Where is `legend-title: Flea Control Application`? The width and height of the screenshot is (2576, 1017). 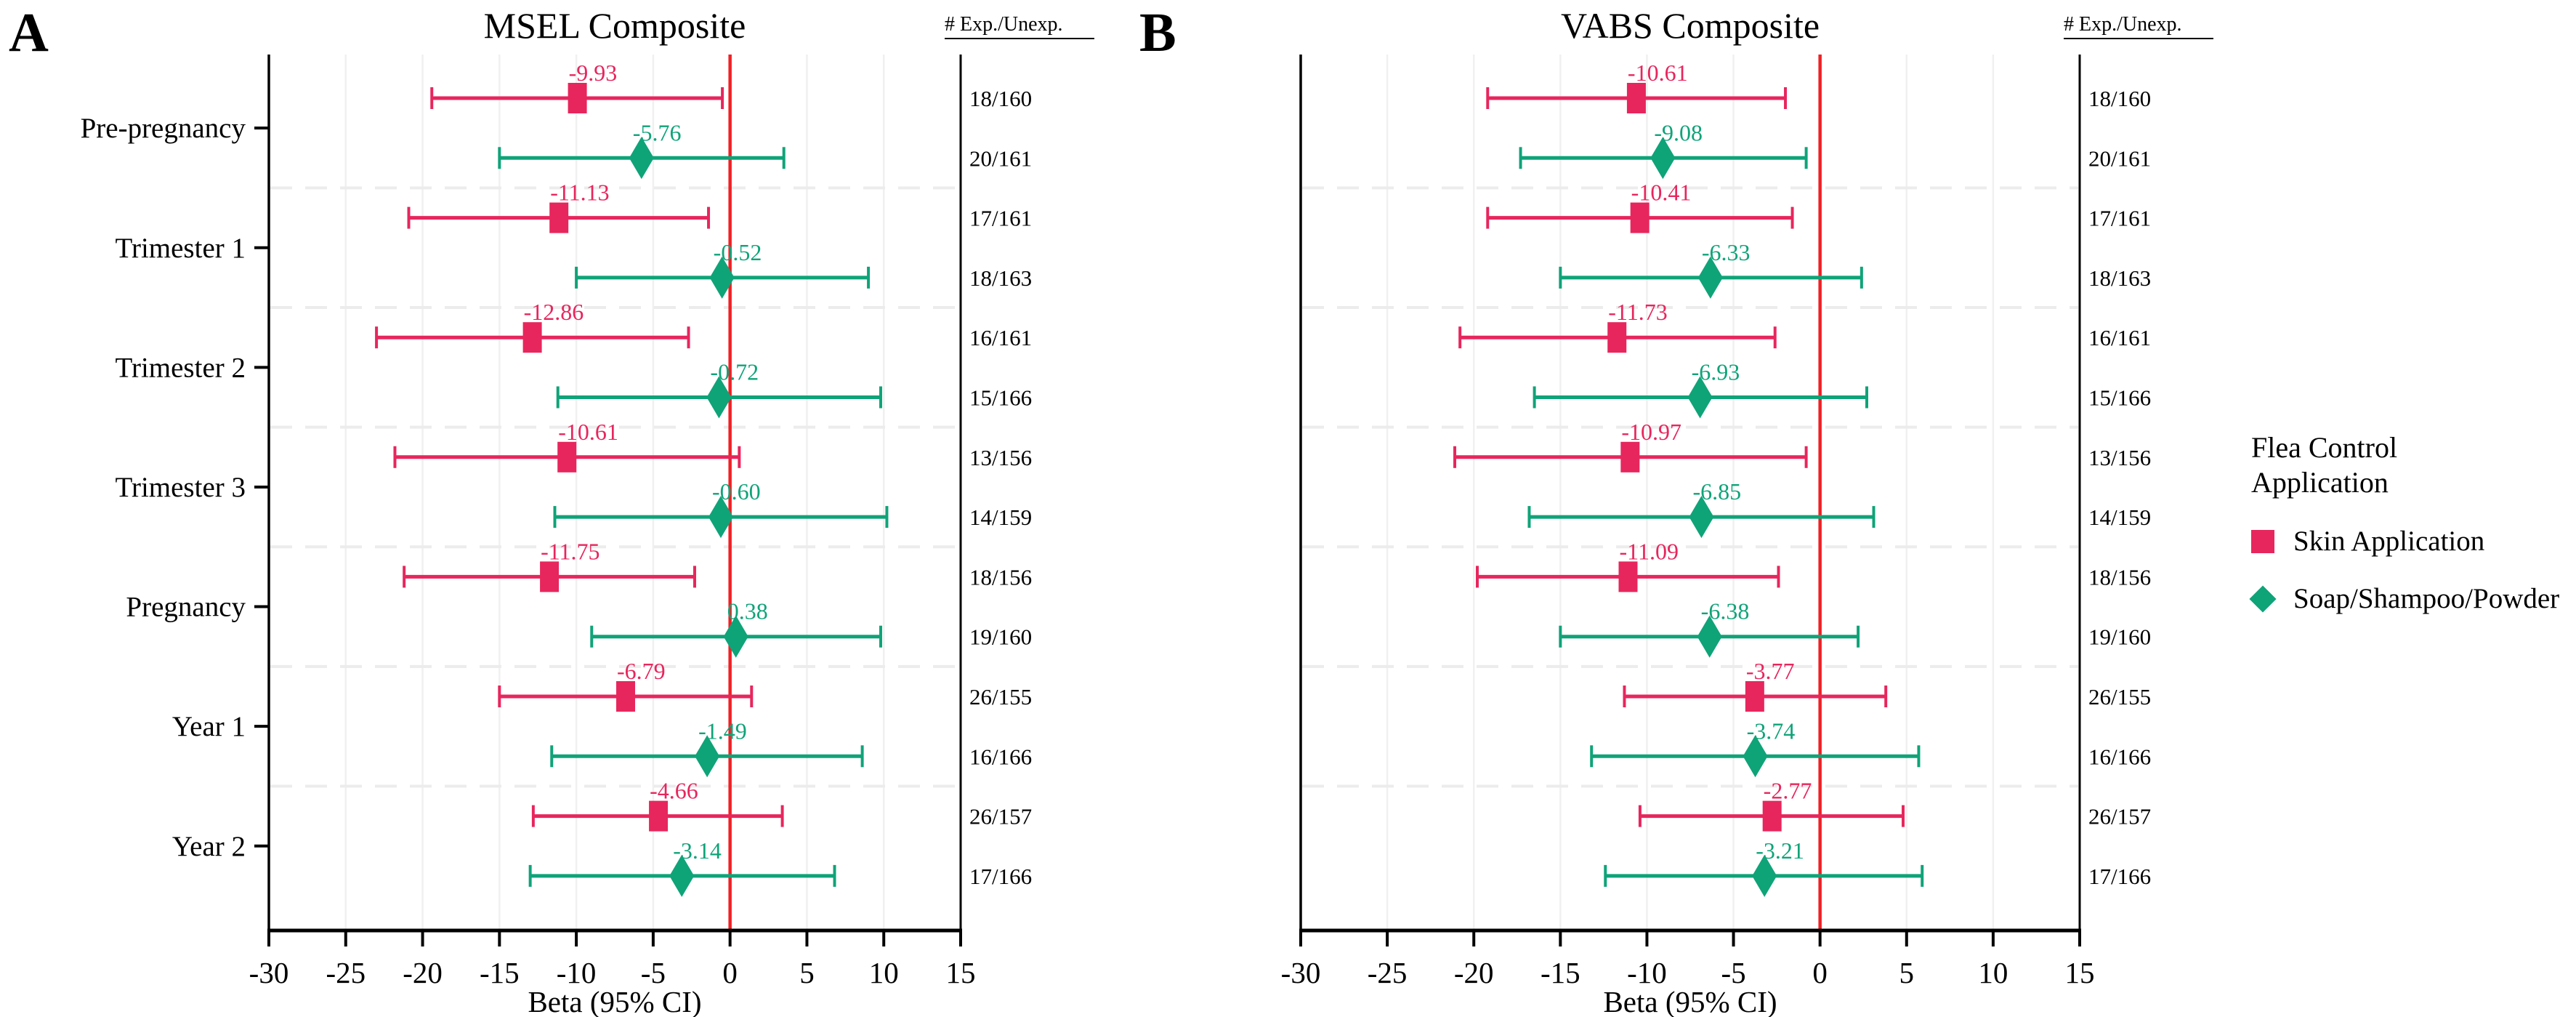 legend-title: Flea Control Application is located at coordinates (2324, 465).